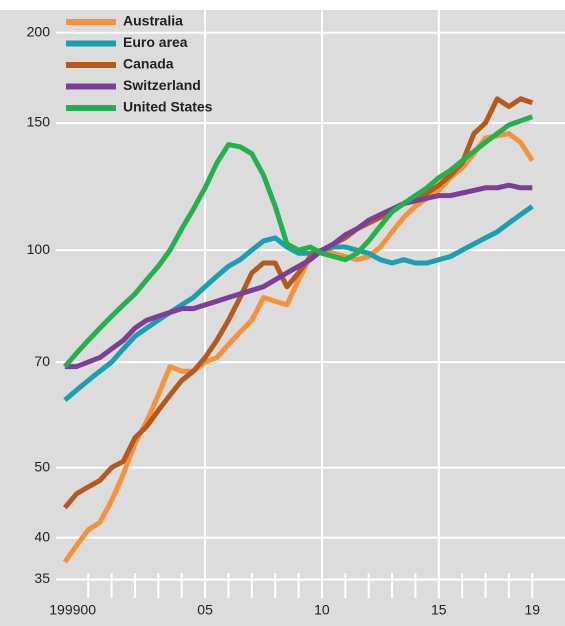 The height and width of the screenshot is (626, 565). What do you see at coordinates (64, 610) in the screenshot?
I see `x-tick-label: 1999` at bounding box center [64, 610].